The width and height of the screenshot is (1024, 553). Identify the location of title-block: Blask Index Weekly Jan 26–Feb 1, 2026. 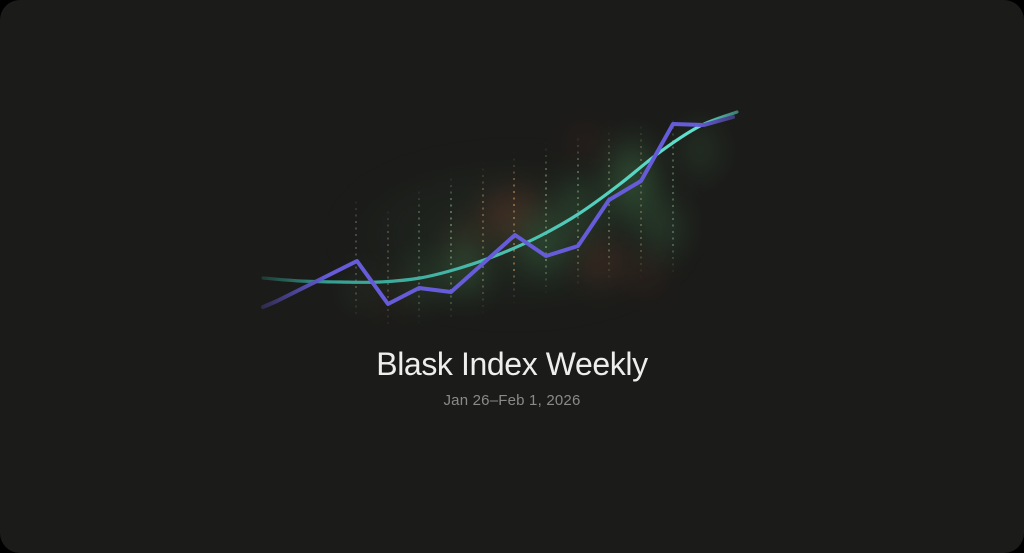
(512, 377).